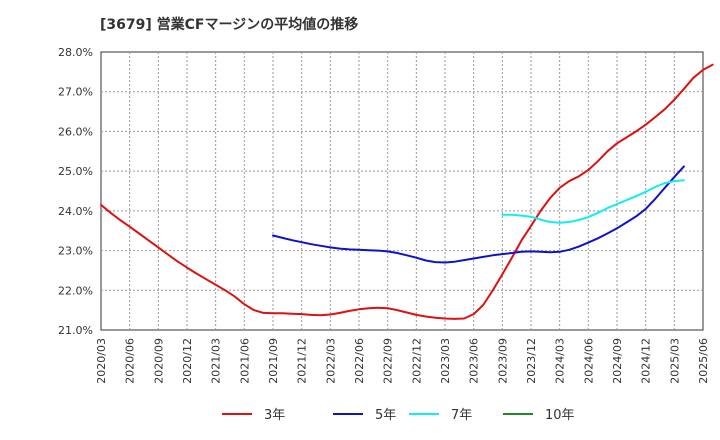  Describe the element at coordinates (216, 361) in the screenshot. I see `x-tick-label: 2021/03` at that location.